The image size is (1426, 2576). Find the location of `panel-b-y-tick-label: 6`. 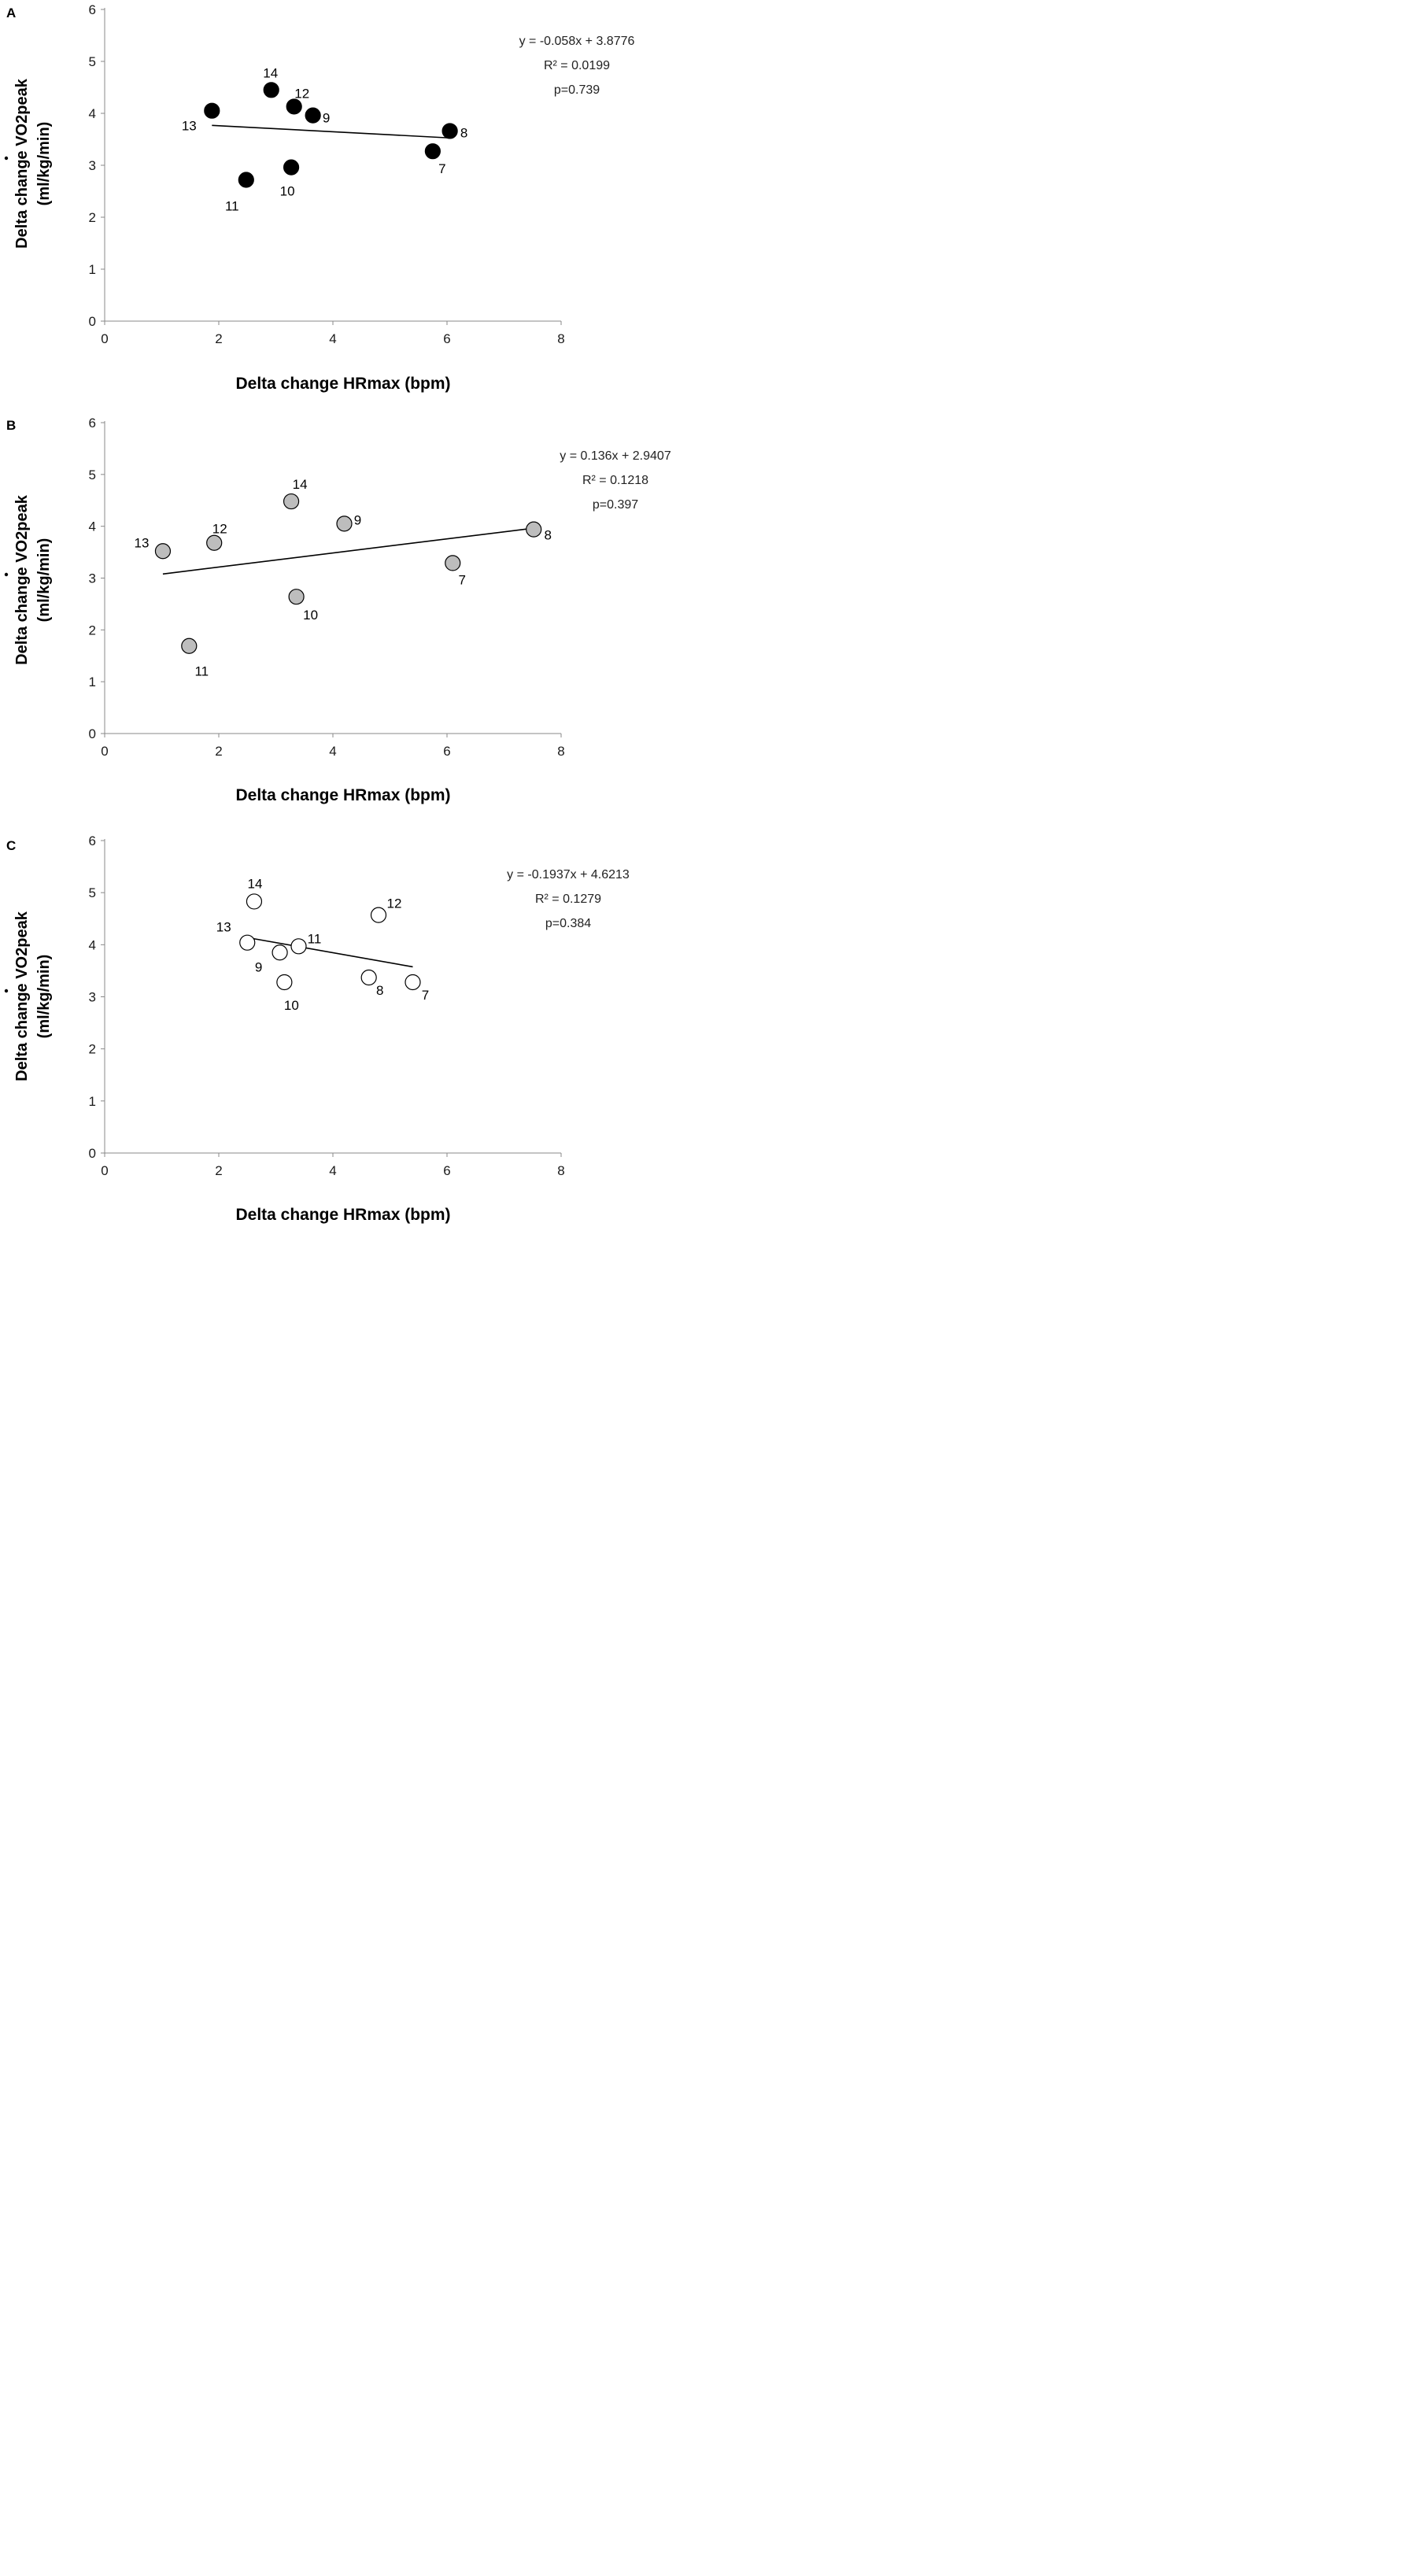

panel-b-y-tick-label: 6 is located at coordinates (92, 423).